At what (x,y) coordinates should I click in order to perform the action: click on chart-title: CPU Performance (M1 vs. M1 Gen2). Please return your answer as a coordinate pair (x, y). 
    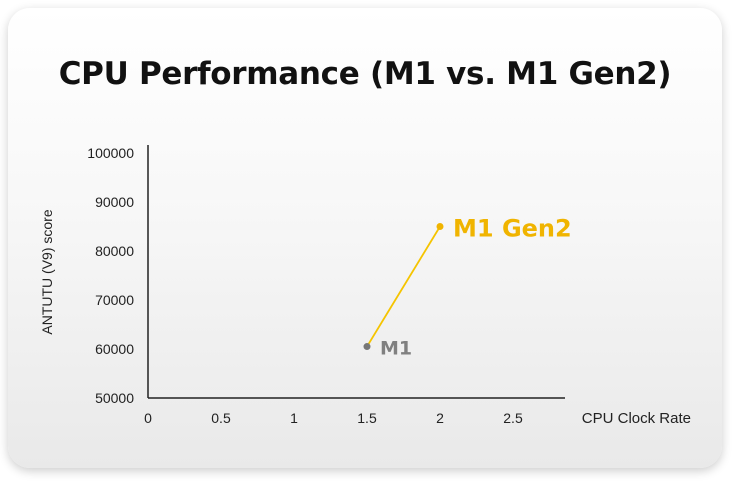
    Looking at the image, I should click on (365, 74).